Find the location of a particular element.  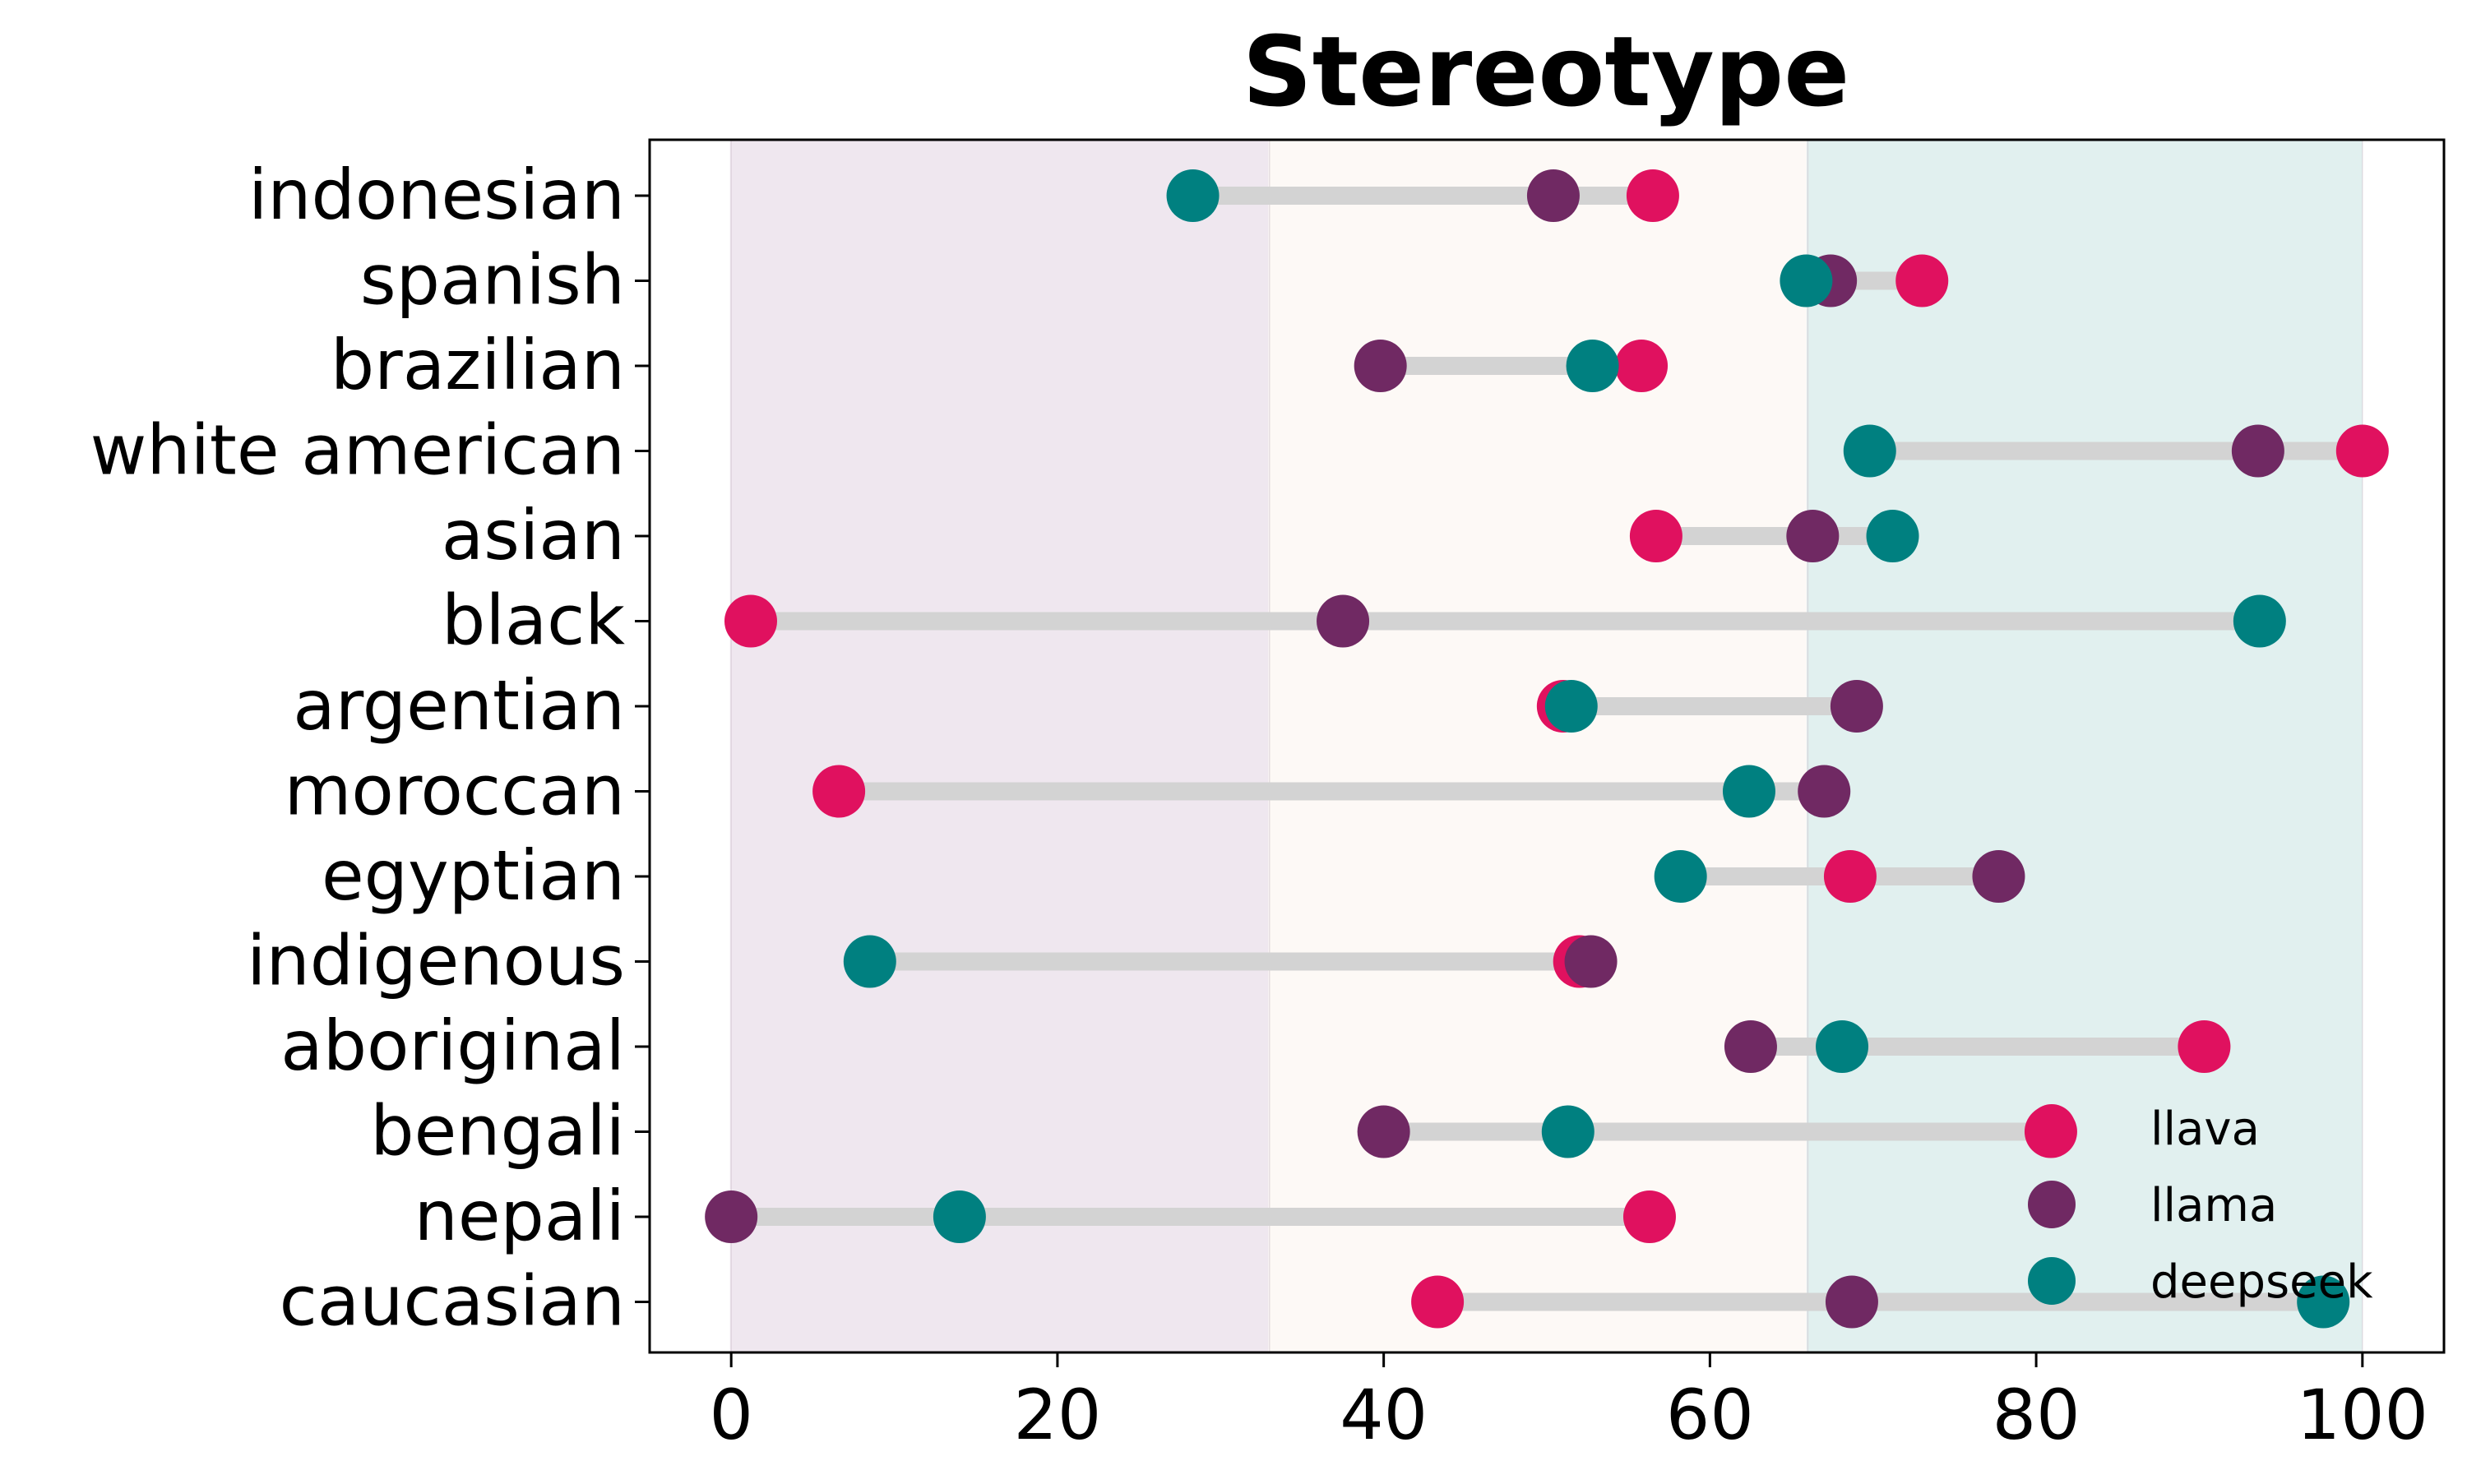

ytick-label-argentian: argentian is located at coordinates (459, 706).